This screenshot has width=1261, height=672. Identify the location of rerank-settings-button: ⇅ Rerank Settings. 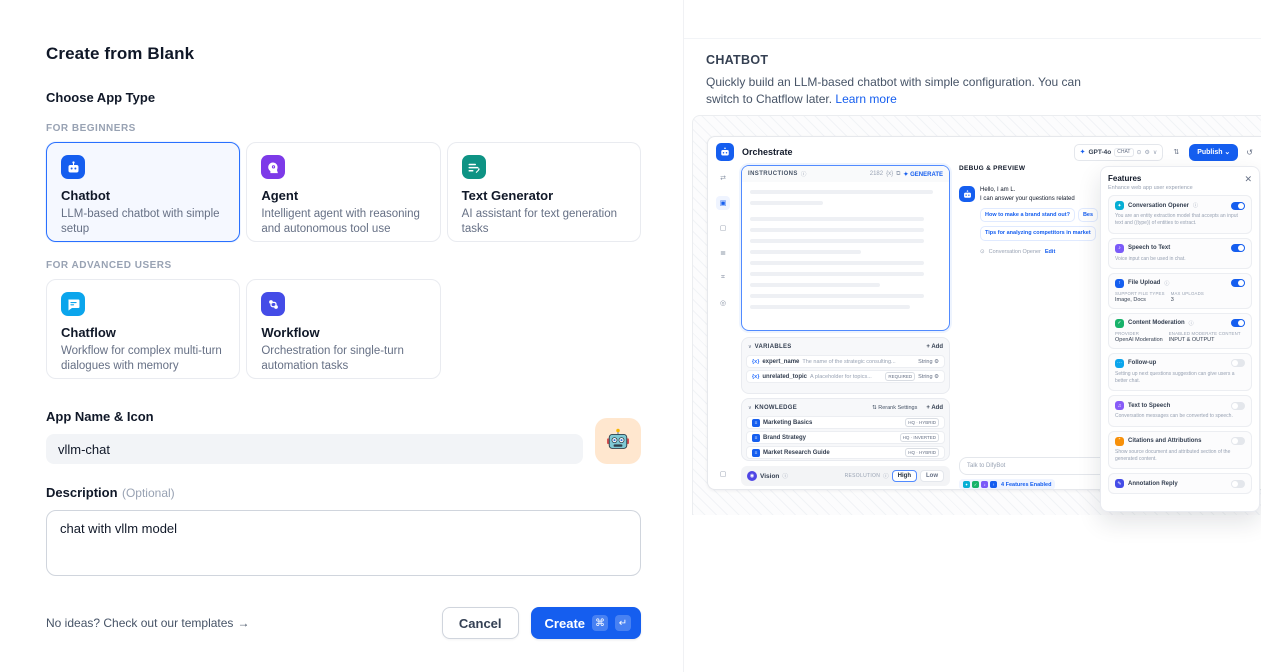
(895, 408).